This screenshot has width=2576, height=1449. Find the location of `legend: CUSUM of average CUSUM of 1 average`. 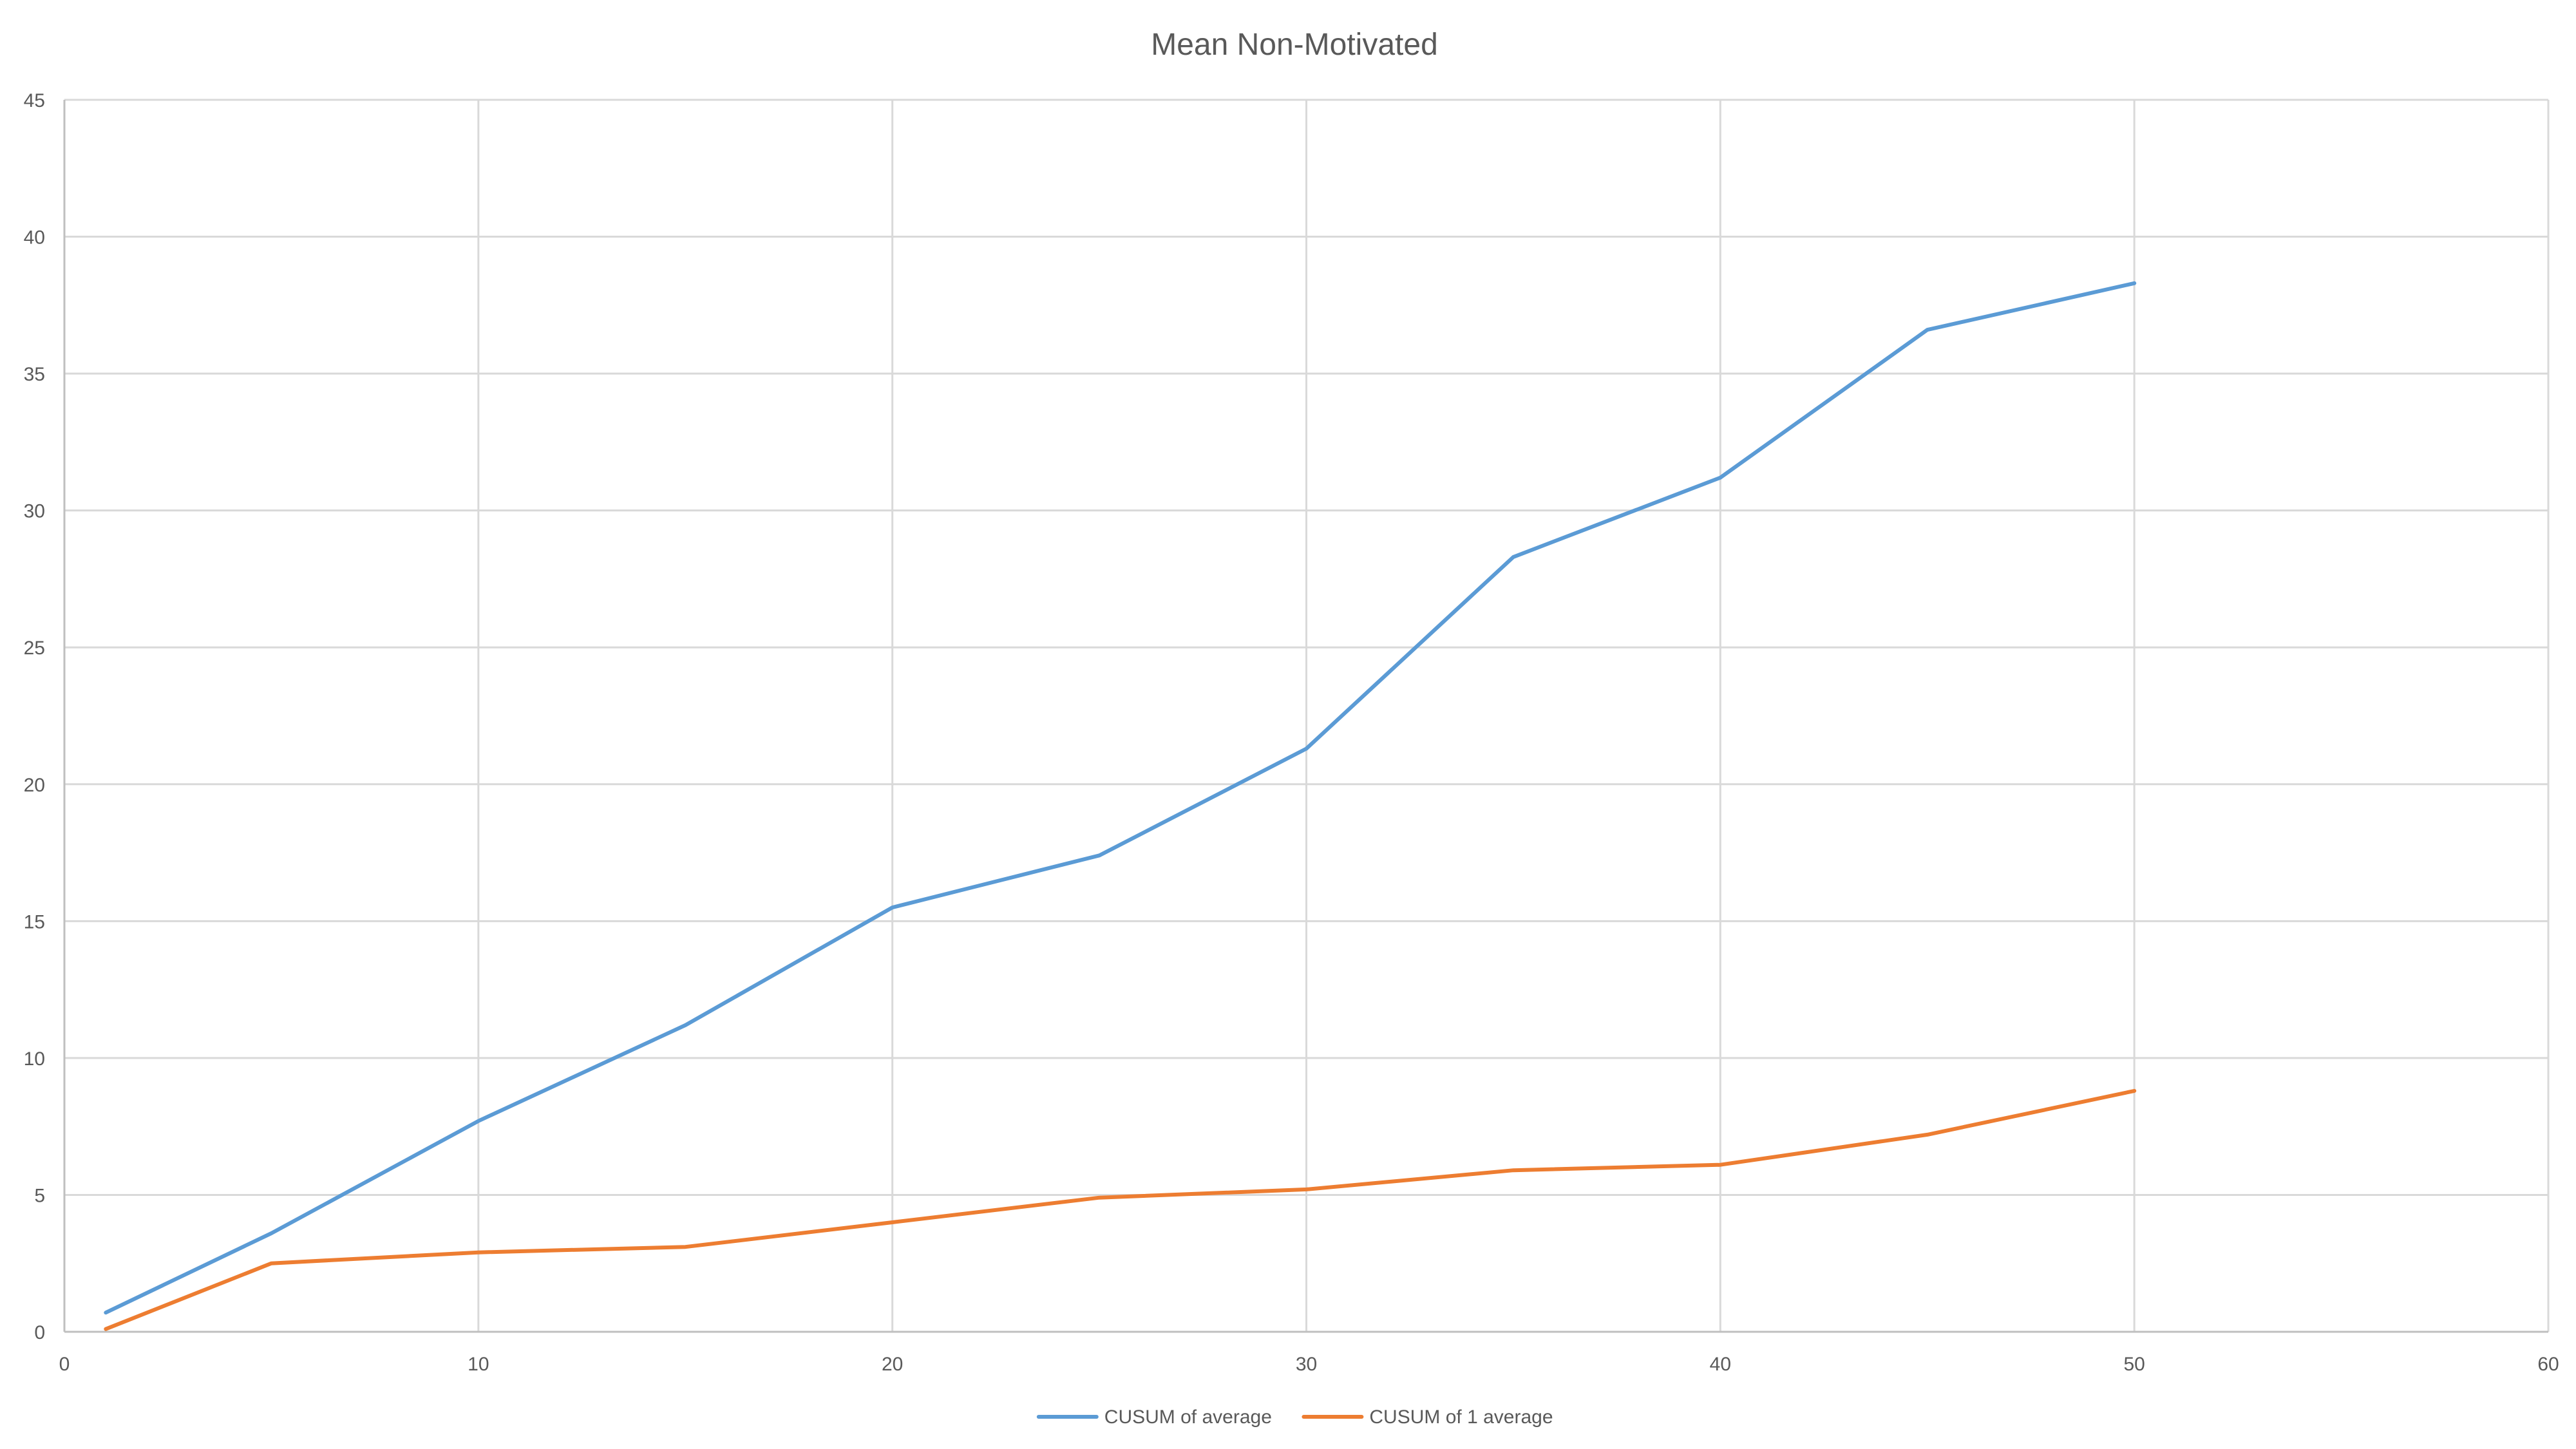

legend: CUSUM of average CUSUM of 1 average is located at coordinates (1294, 1417).